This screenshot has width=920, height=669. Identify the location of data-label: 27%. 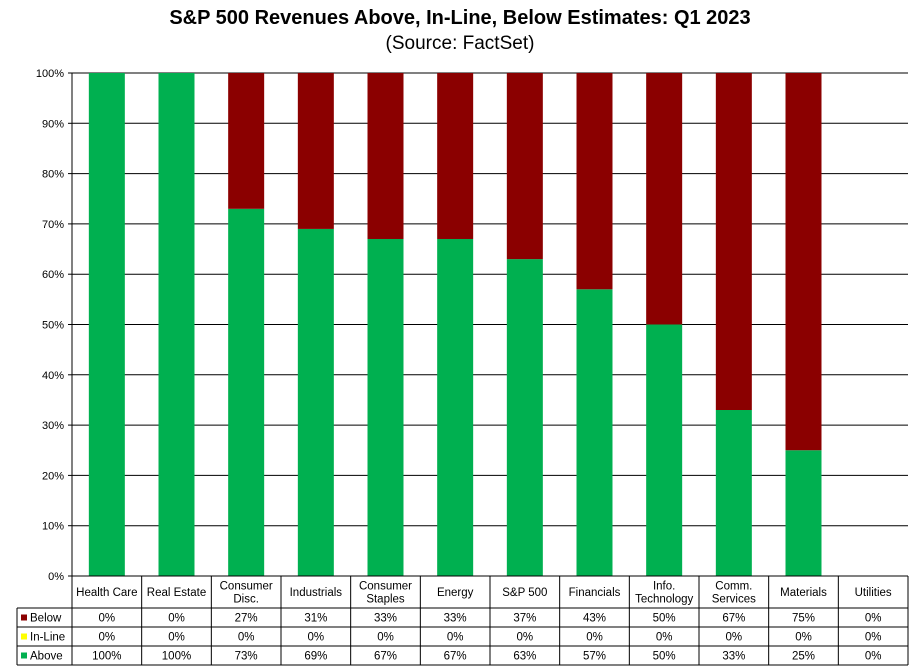
(246, 619).